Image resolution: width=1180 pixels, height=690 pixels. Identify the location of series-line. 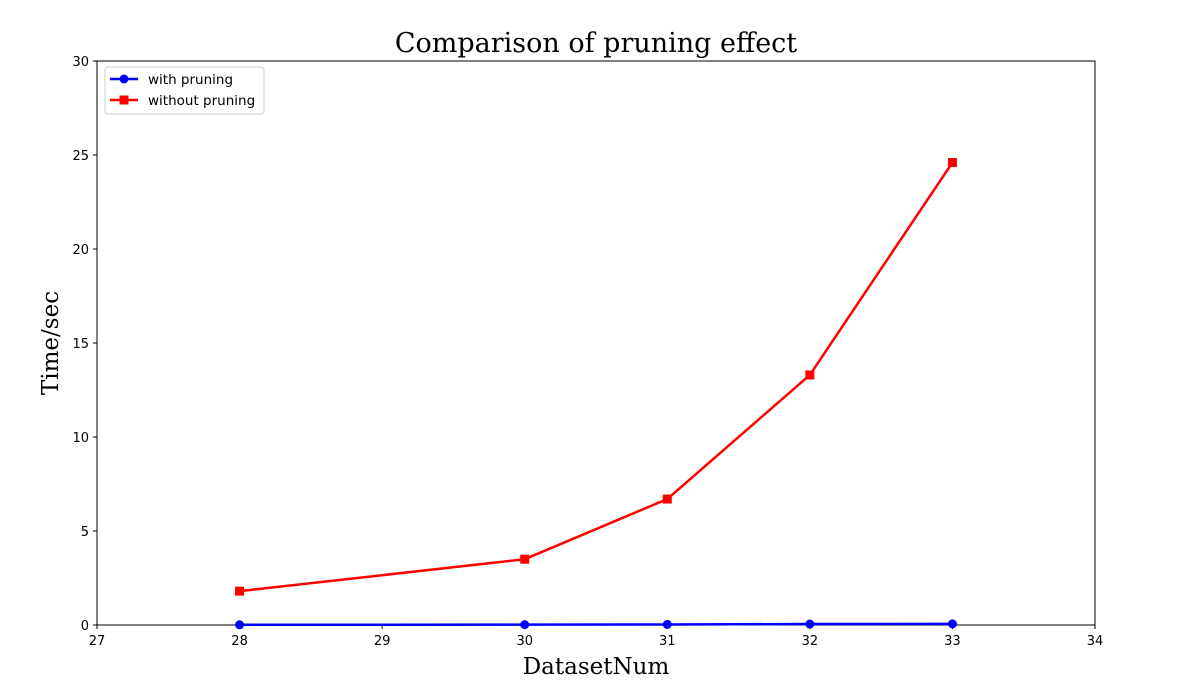
(596, 624).